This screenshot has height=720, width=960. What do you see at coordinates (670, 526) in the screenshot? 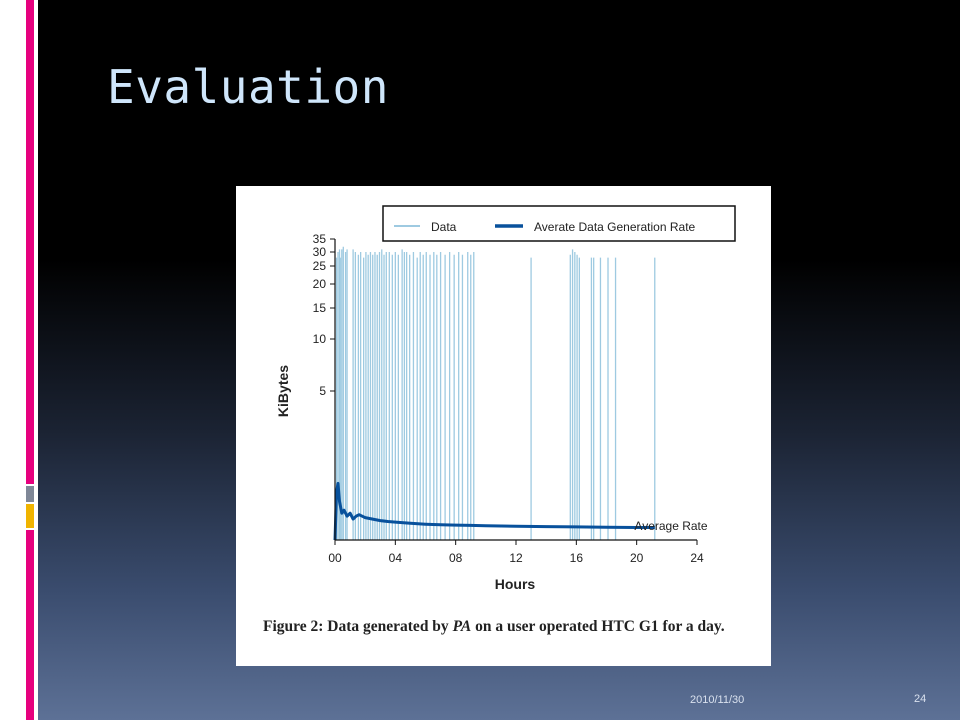
I see `average-rate-annotation: Average Rate` at bounding box center [670, 526].